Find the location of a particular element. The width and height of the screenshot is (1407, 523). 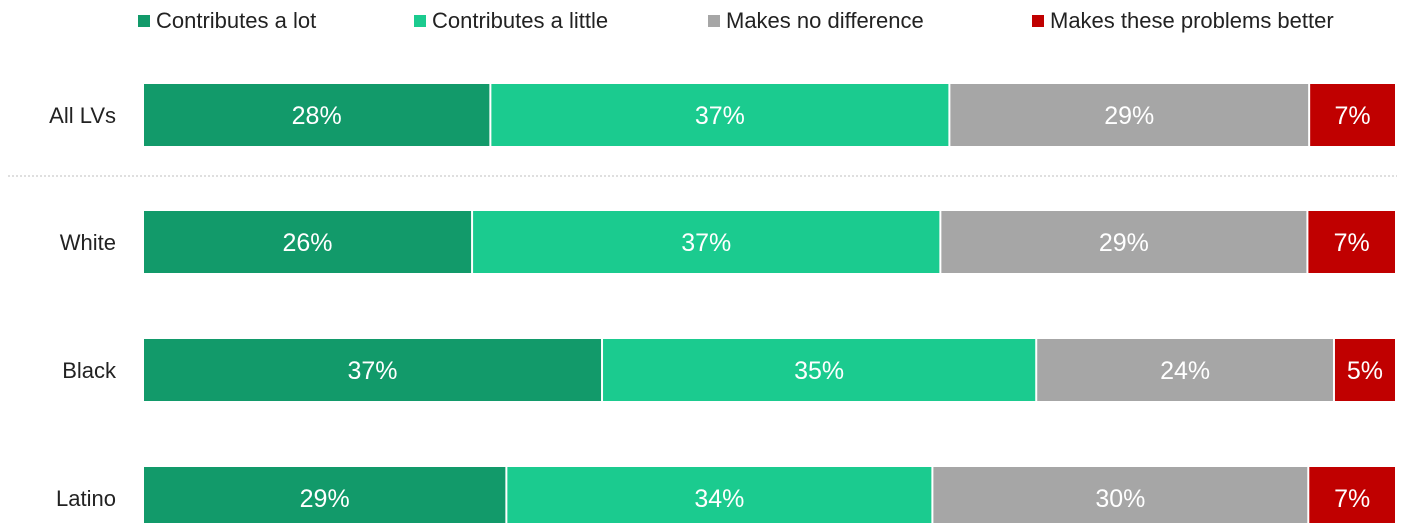

bar-segment-all-lvs-makes-no-difference is located at coordinates (1129, 115).